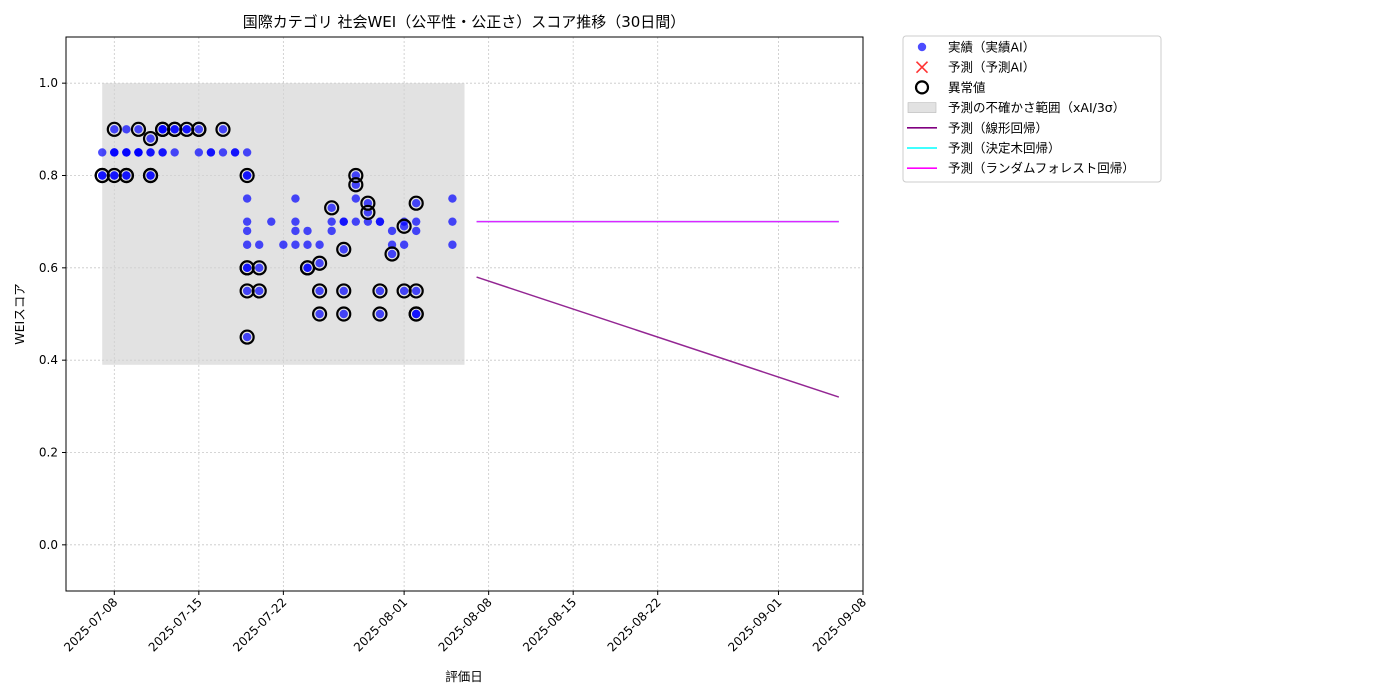  I want to click on legend-label: 予測の不確かさ範囲（xAI/3σ）, so click(1036, 107).